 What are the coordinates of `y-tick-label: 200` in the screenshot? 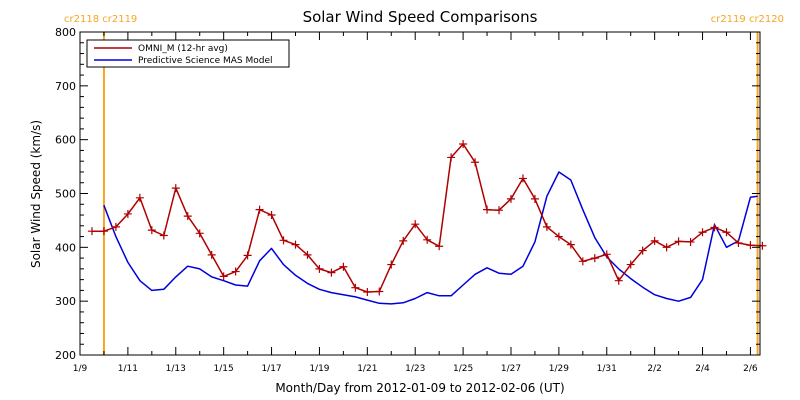 It's located at (65, 355).